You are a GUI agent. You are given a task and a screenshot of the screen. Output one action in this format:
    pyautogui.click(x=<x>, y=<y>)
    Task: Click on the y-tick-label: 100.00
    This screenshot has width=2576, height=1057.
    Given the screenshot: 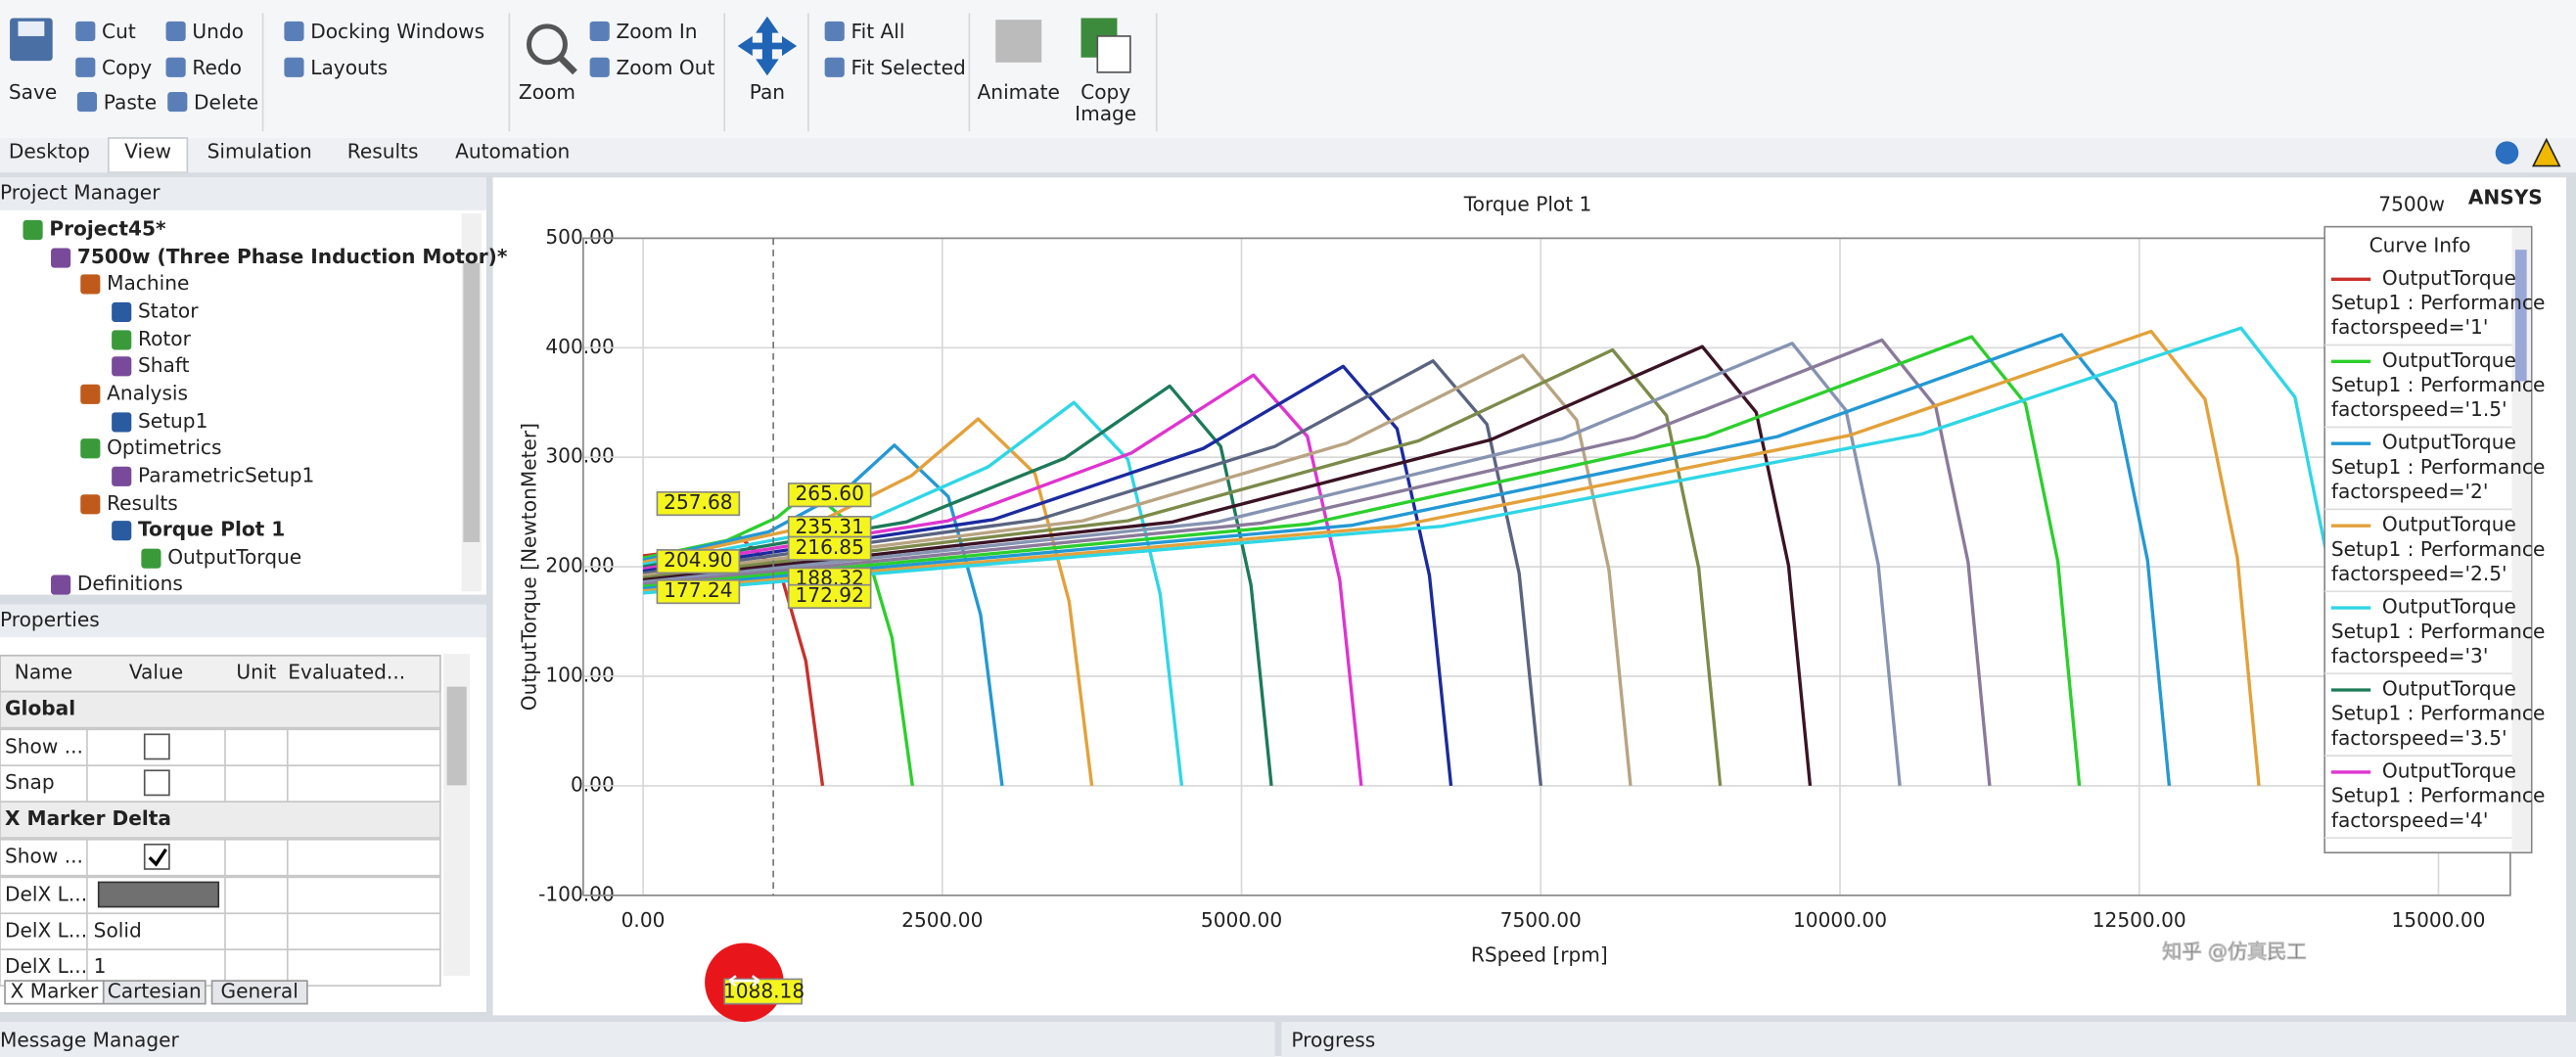 What is the action you would take?
    pyautogui.click(x=580, y=676)
    